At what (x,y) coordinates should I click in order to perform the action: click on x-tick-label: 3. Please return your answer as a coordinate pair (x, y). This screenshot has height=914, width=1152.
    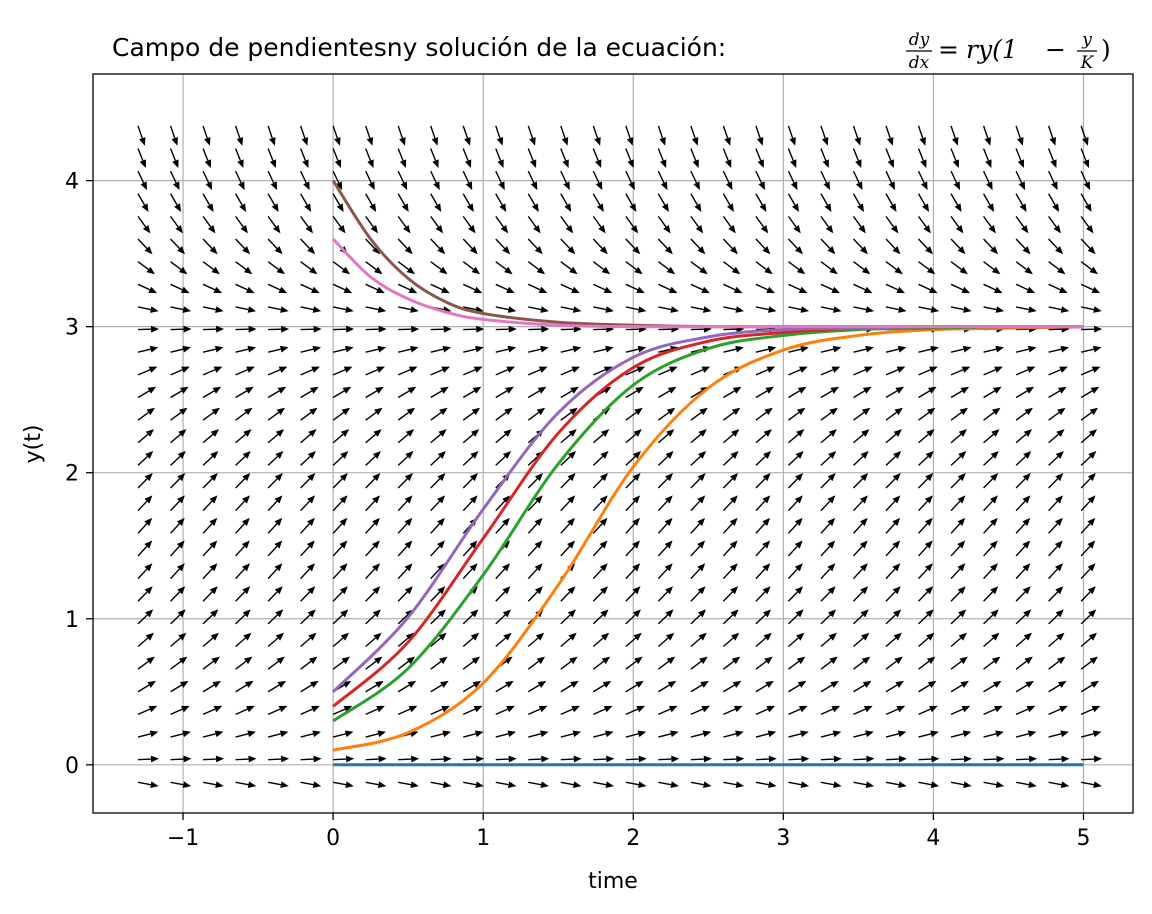
    Looking at the image, I should click on (783, 838).